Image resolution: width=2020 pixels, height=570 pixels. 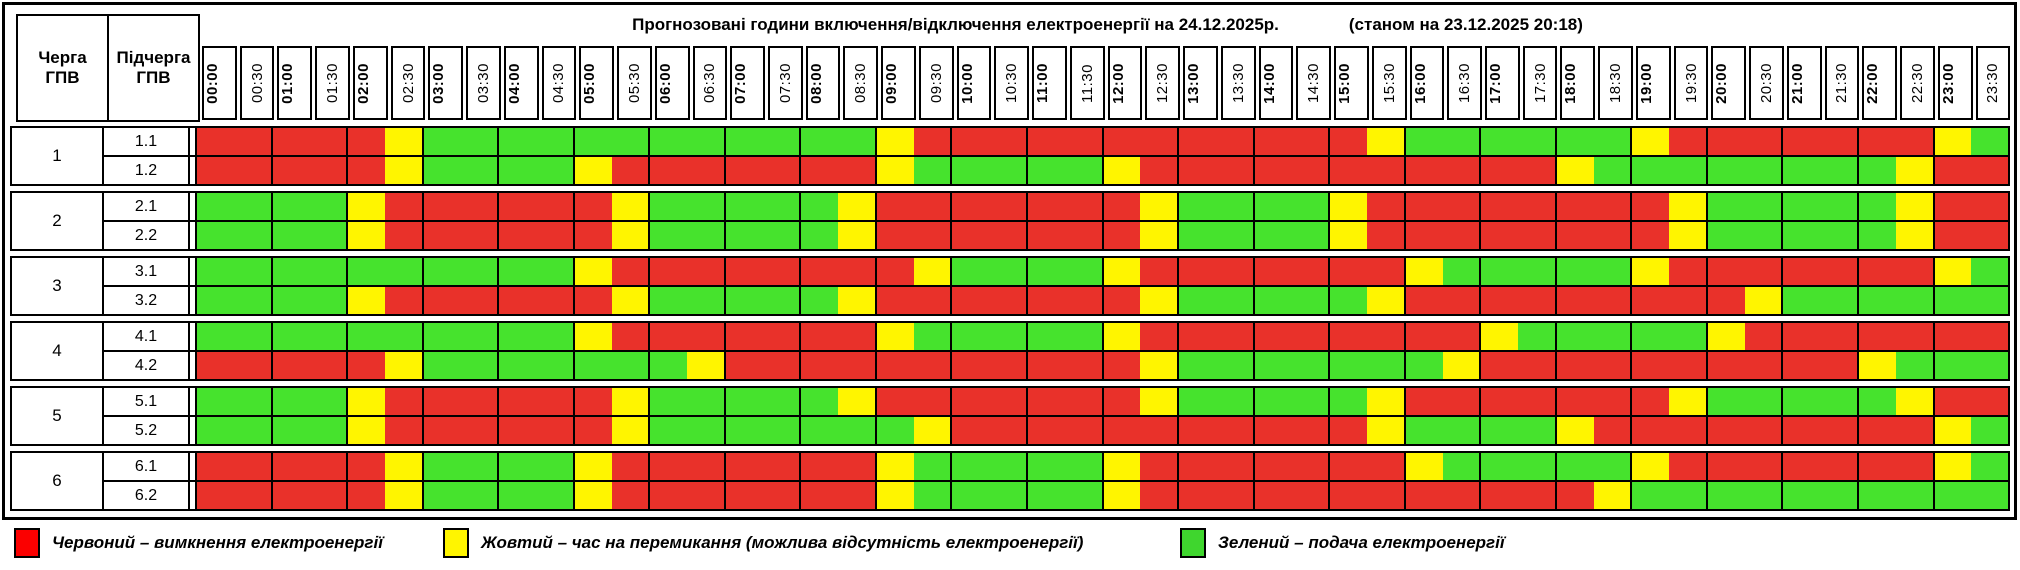 What do you see at coordinates (147, 206) in the screenshot?
I see `subqueue-label: 2.1` at bounding box center [147, 206].